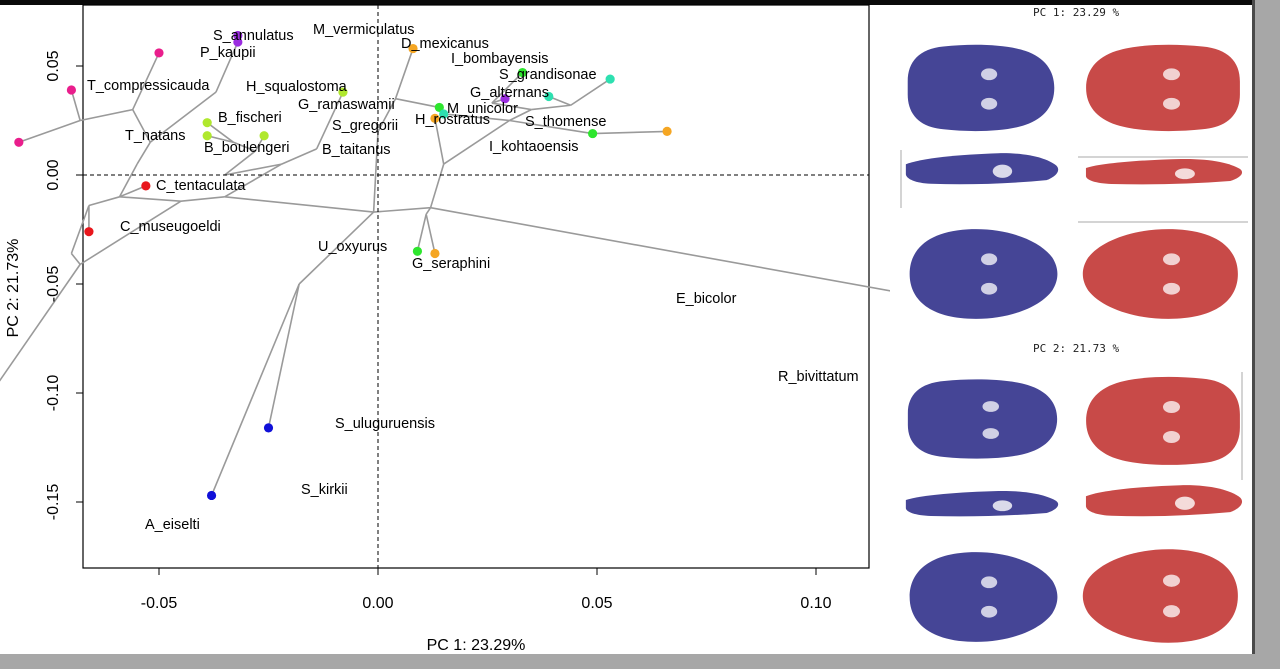  What do you see at coordinates (250, 118) in the screenshot?
I see `point-label: B_fischeri` at bounding box center [250, 118].